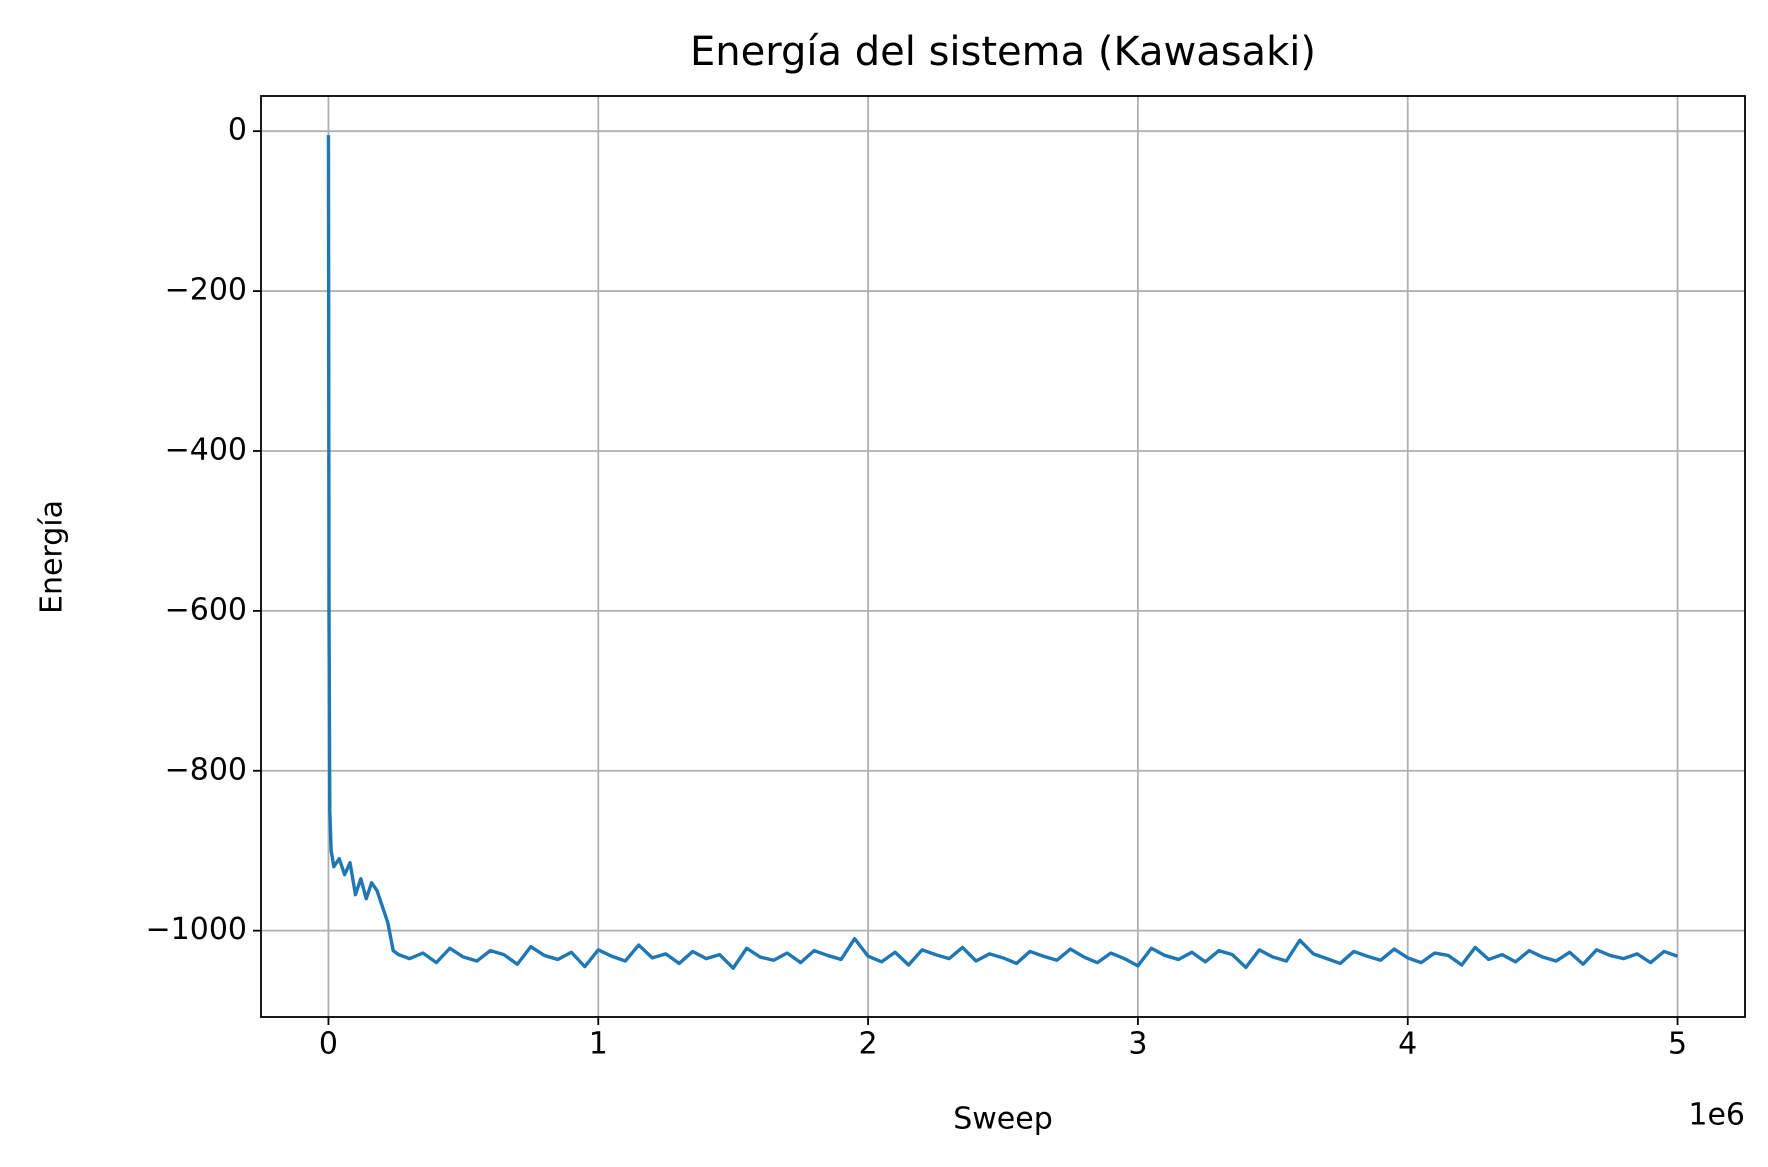 The width and height of the screenshot is (1768, 1167). What do you see at coordinates (206, 769) in the screenshot?
I see `y-tick-label: −800` at bounding box center [206, 769].